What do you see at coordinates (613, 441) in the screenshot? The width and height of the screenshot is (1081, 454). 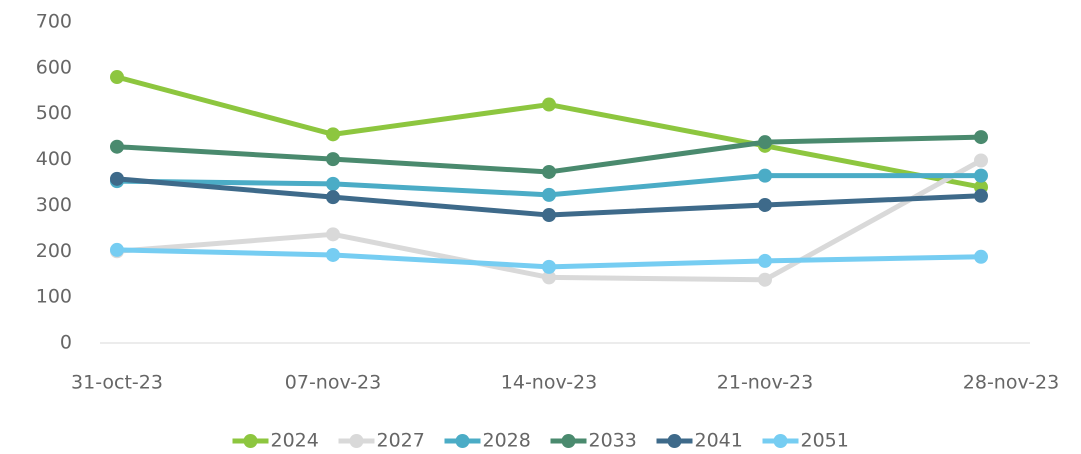 I see `legend-label: 2033` at bounding box center [613, 441].